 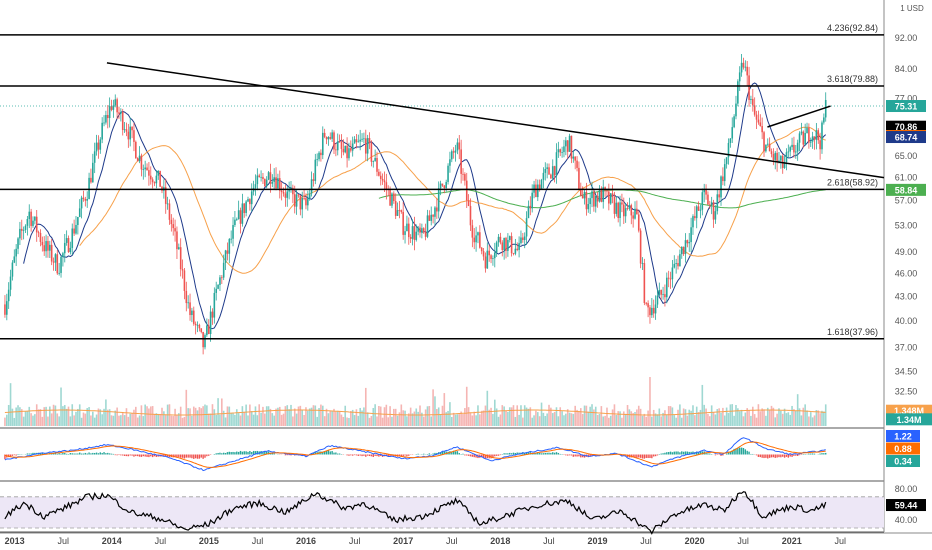 I want to click on time-tick: 2017, so click(x=403, y=541).